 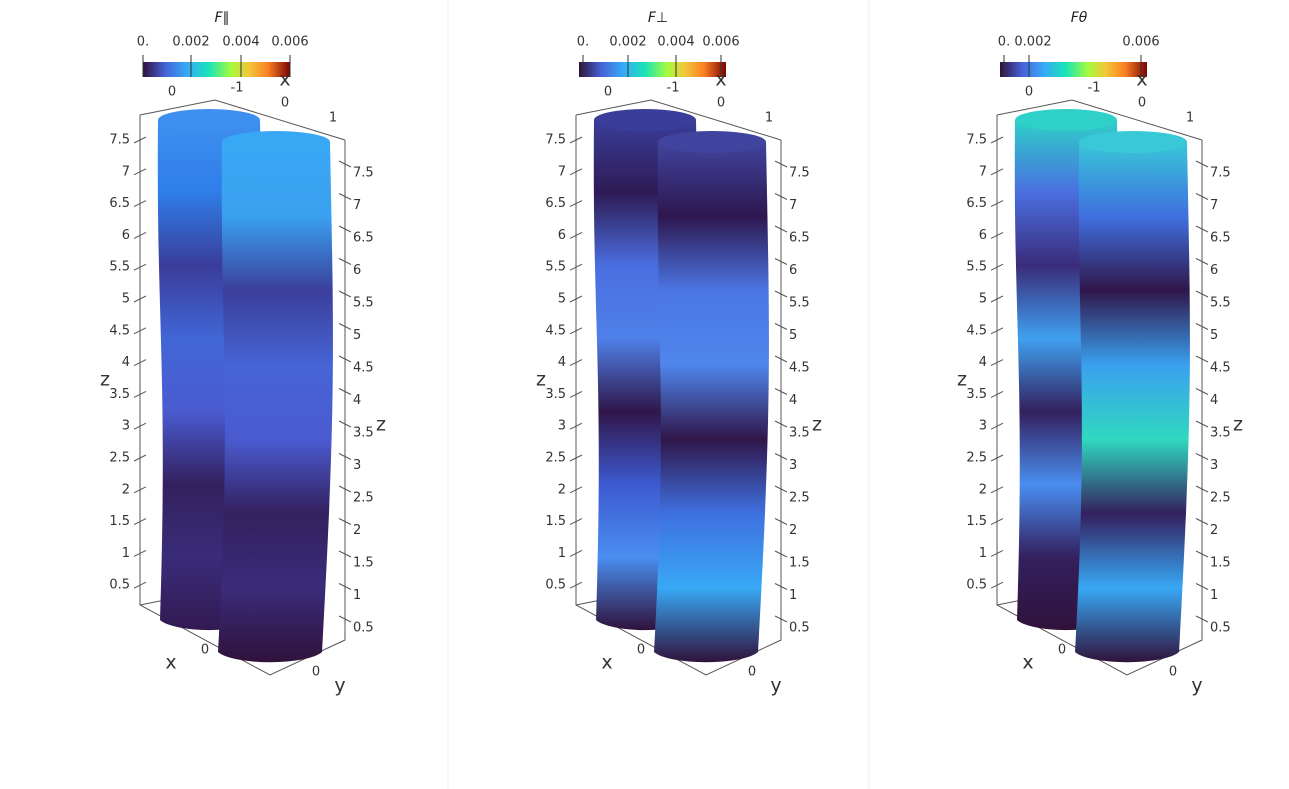 I want to click on colorbar, so click(x=652, y=69).